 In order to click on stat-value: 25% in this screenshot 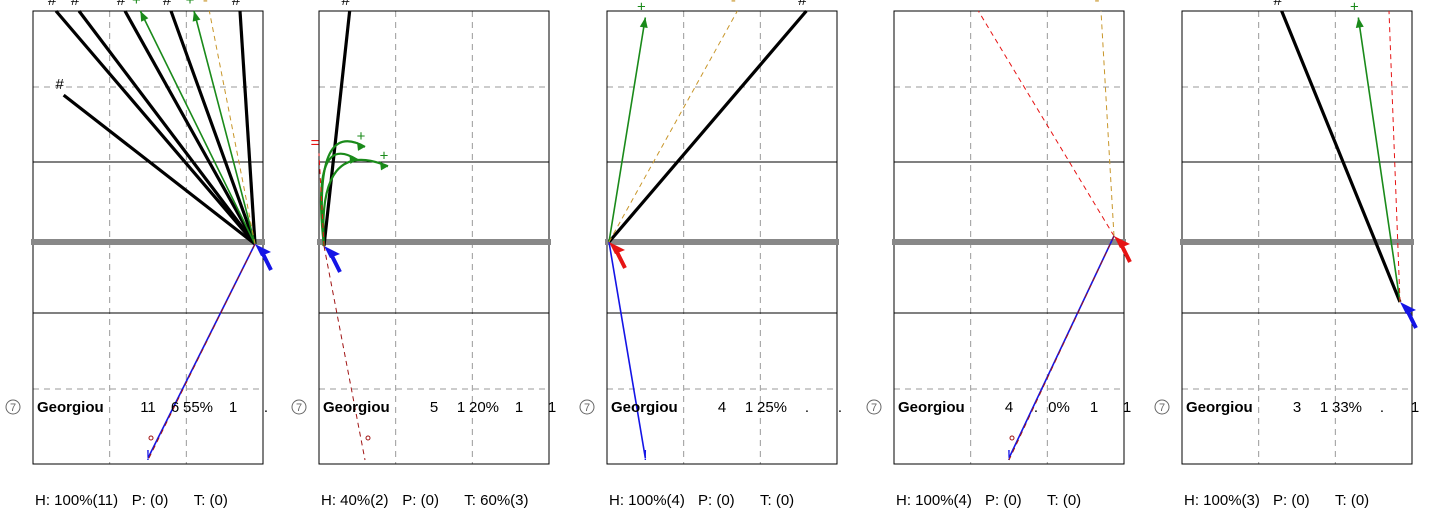, I will do `click(772, 407)`.